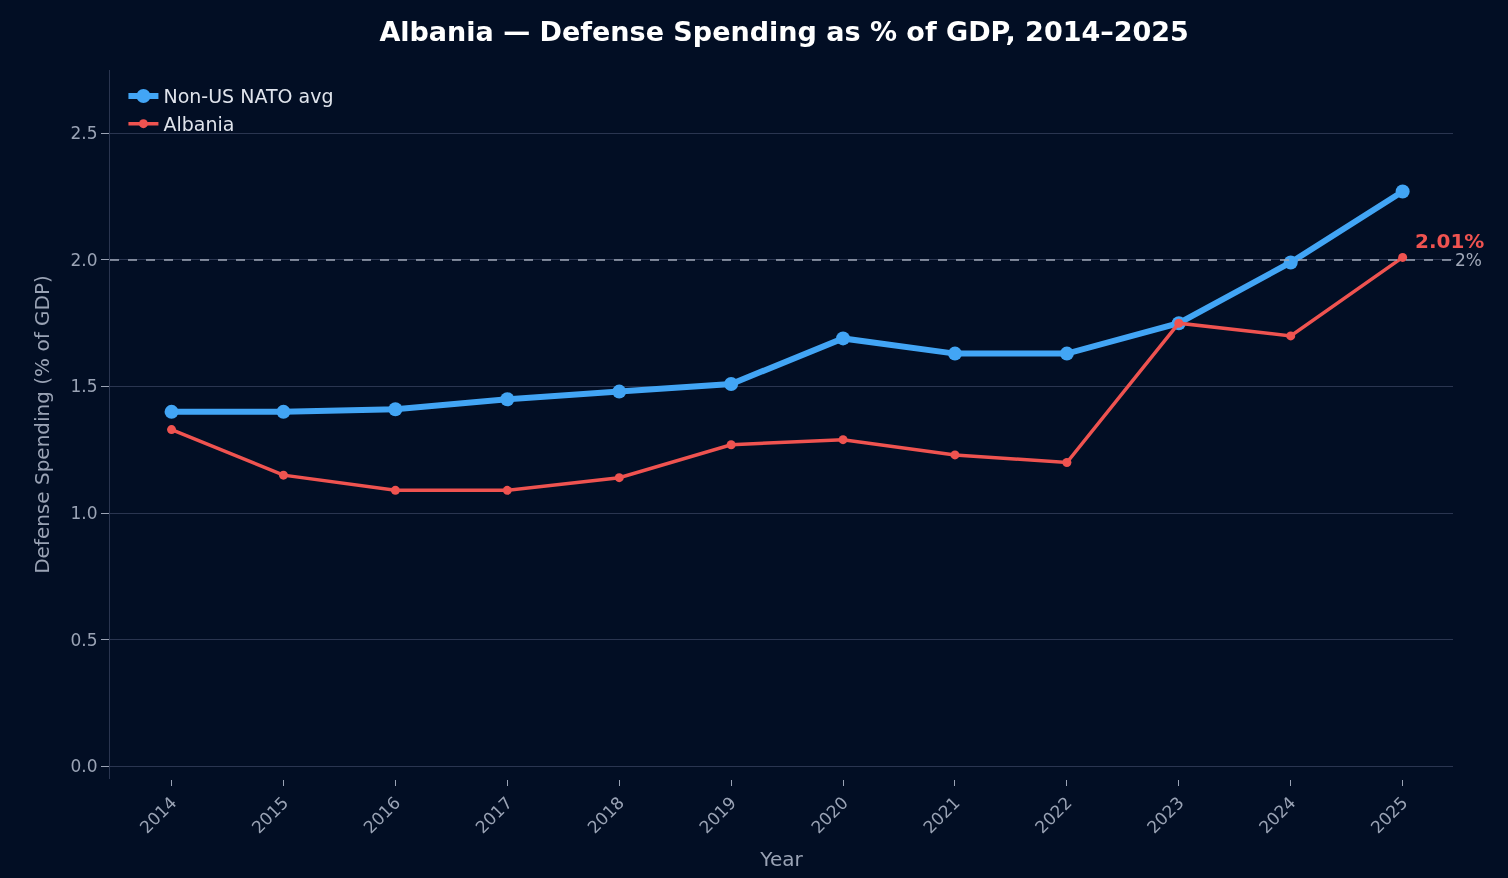 The height and width of the screenshot is (878, 1508). What do you see at coordinates (84, 766) in the screenshot?
I see `y-tick-label: 0.0` at bounding box center [84, 766].